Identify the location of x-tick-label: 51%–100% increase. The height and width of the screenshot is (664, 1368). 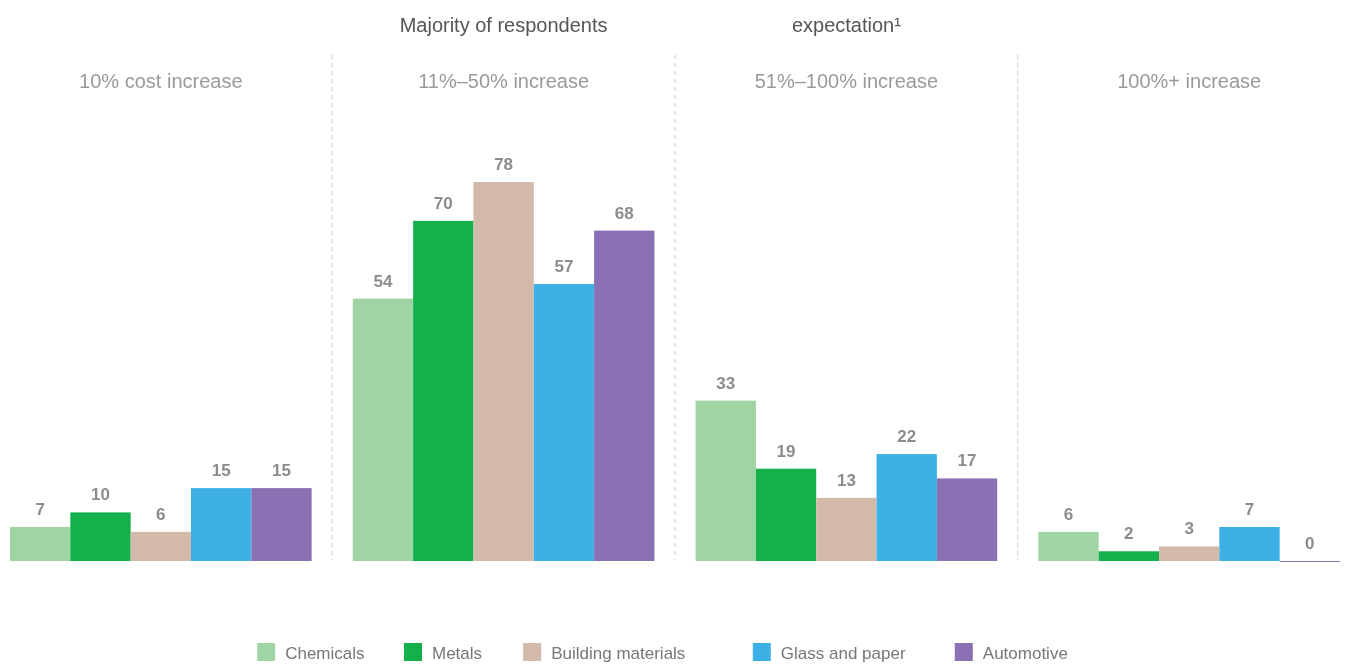
(846, 81).